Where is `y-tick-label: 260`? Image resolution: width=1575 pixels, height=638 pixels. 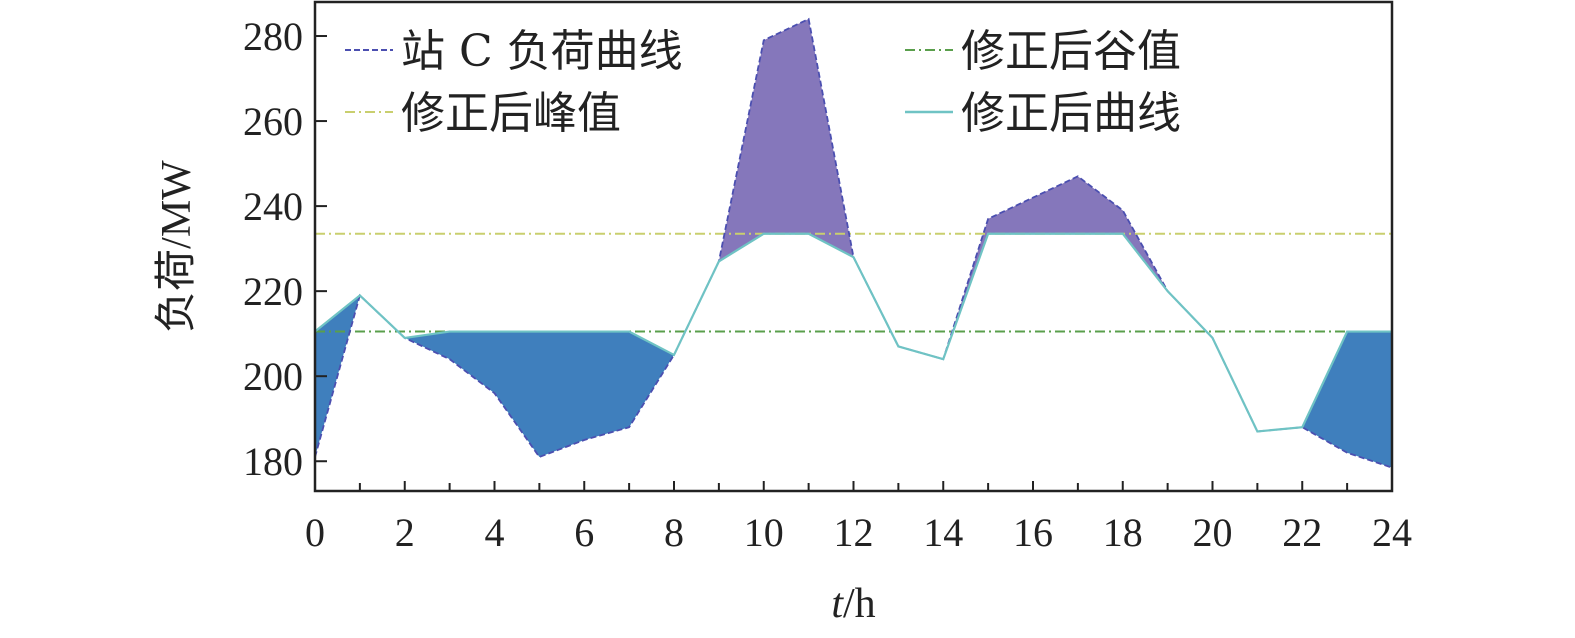
y-tick-label: 260 is located at coordinates (273, 121).